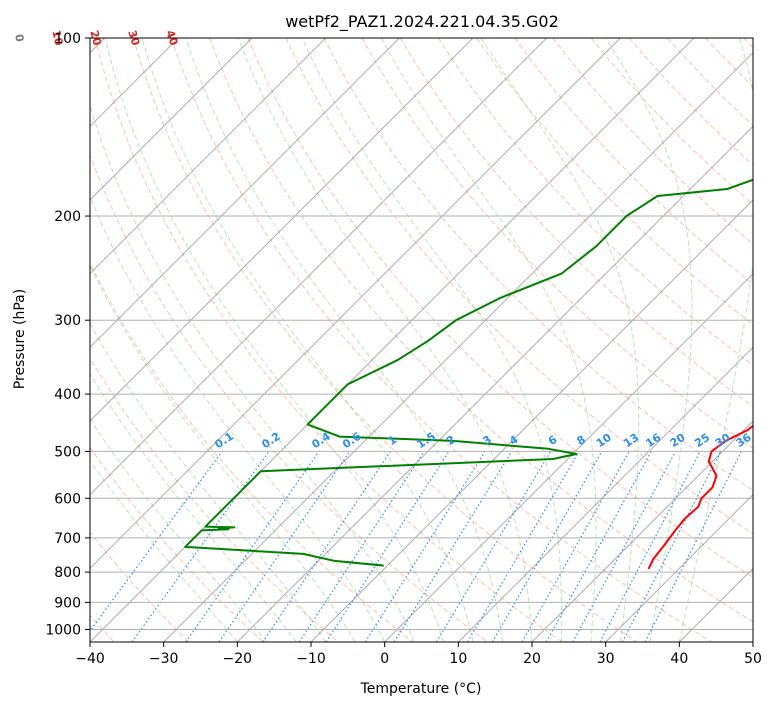 The height and width of the screenshot is (708, 775). I want to click on y-axis-label: Pressure (hPa), so click(20, 339).